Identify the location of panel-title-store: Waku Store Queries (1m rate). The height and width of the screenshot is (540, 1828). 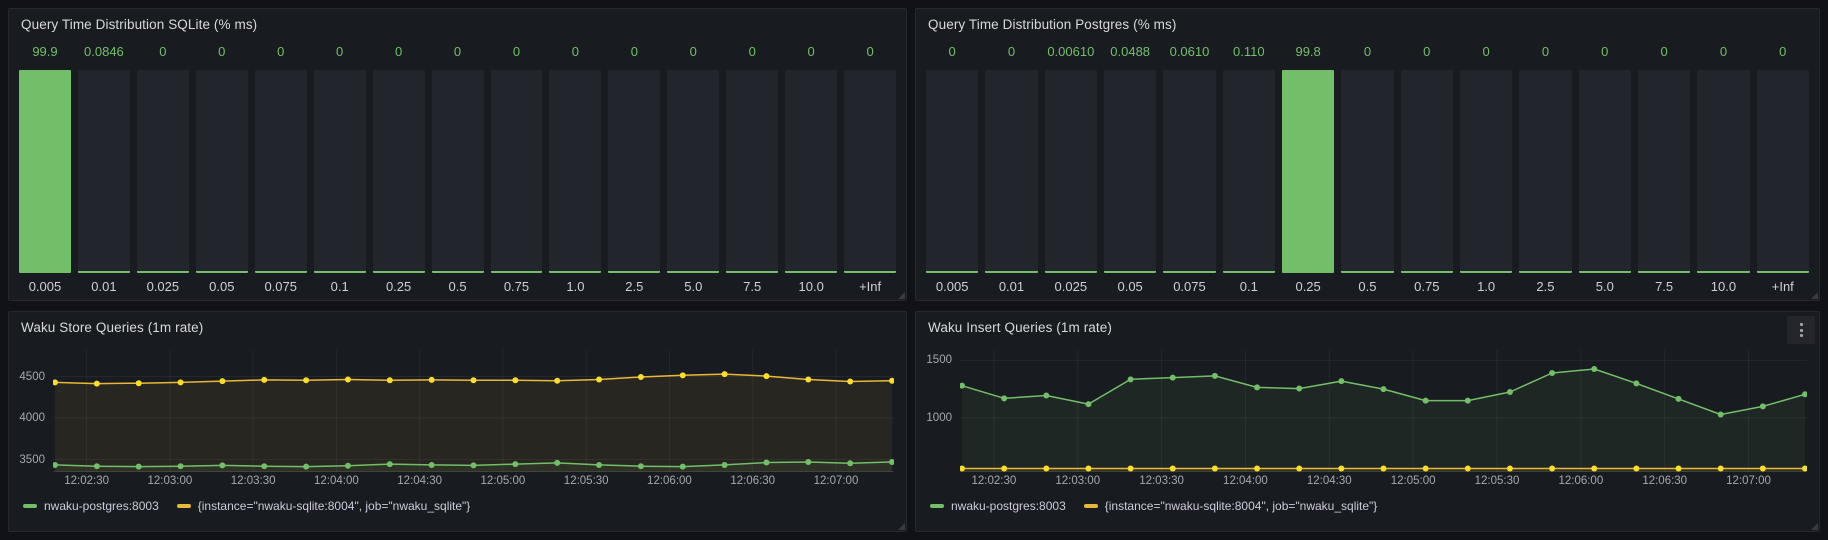
(112, 327).